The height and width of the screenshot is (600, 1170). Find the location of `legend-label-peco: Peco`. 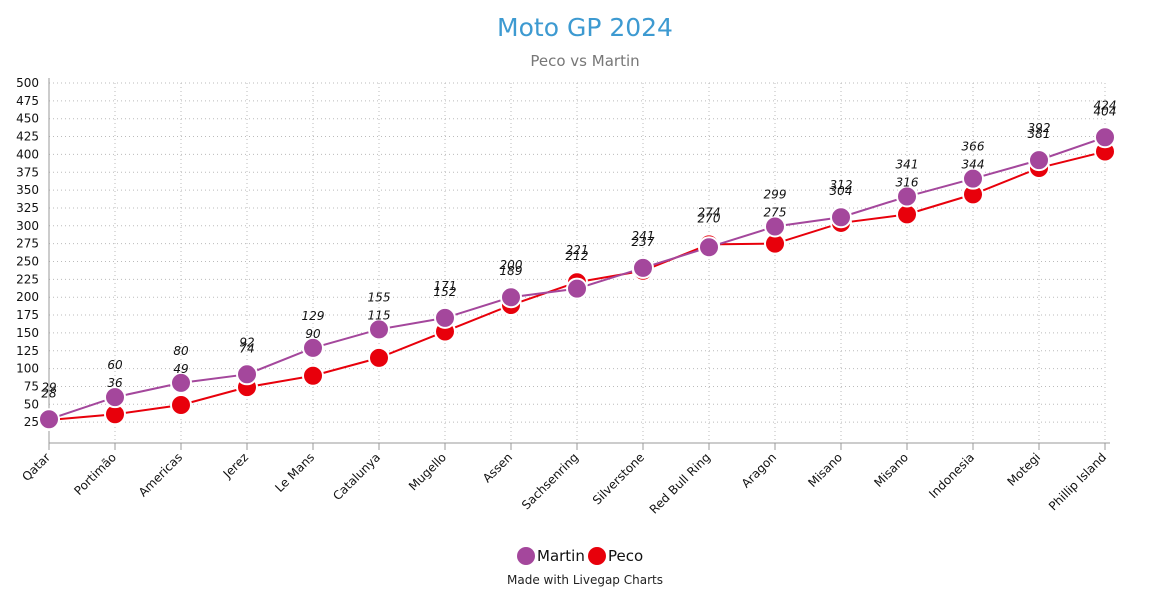

legend-label-peco: Peco is located at coordinates (625, 556).